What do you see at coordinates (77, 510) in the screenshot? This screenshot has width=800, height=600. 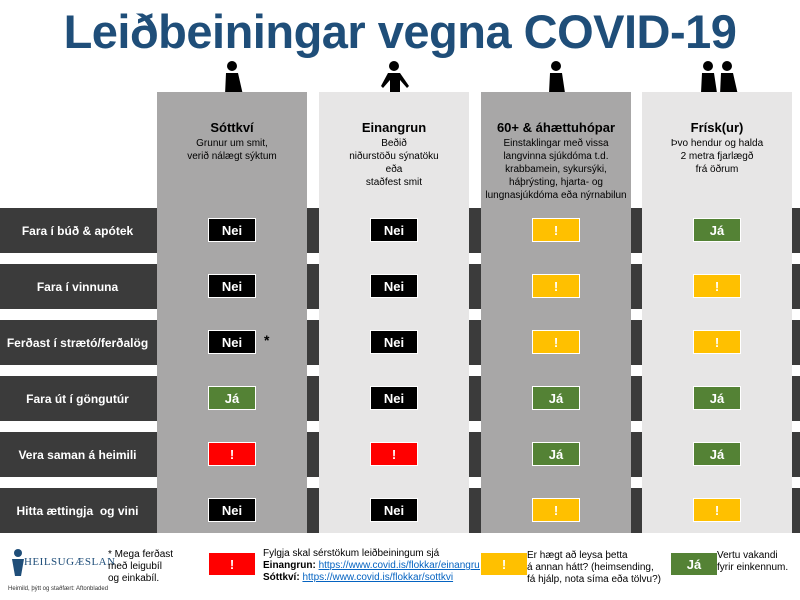 I see `row-label: Hitta ættingja og vini` at bounding box center [77, 510].